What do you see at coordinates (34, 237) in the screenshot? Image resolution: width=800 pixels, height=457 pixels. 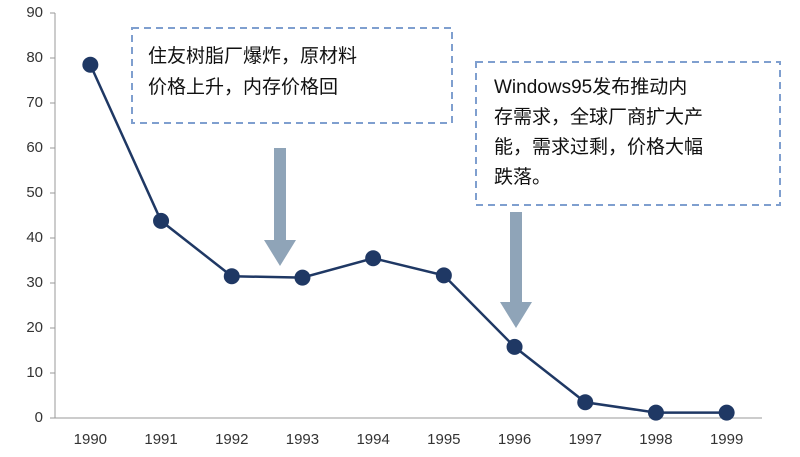 I see `y-tick-label: 40` at bounding box center [34, 237].